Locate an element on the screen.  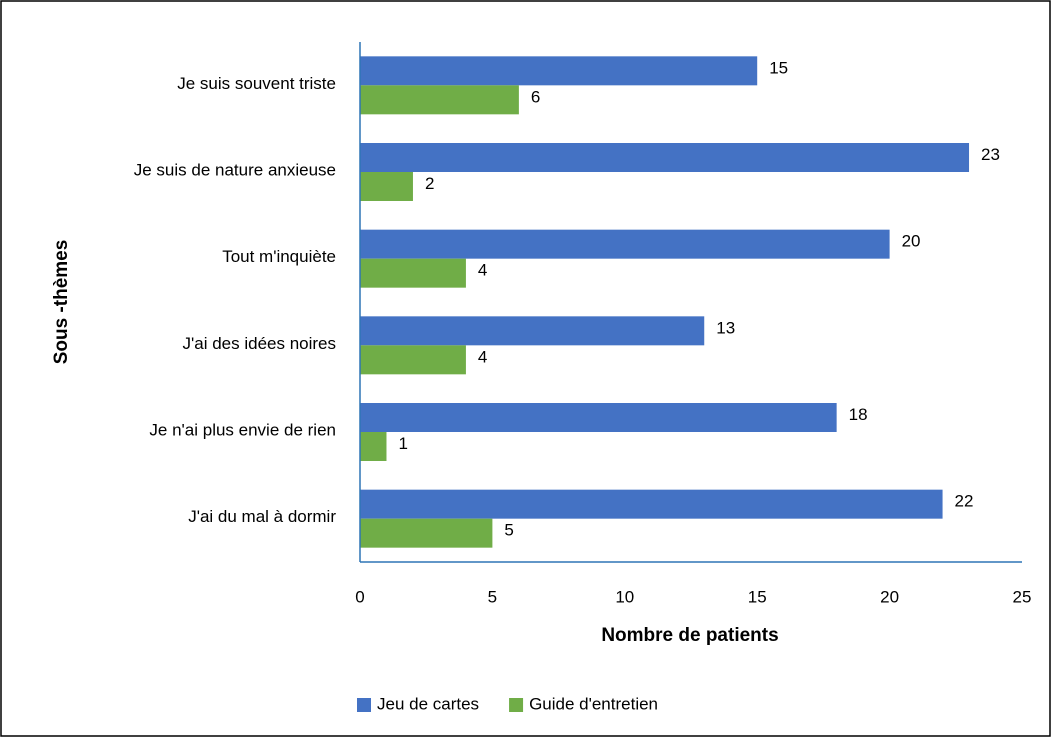
data-label: 20 is located at coordinates (911, 241).